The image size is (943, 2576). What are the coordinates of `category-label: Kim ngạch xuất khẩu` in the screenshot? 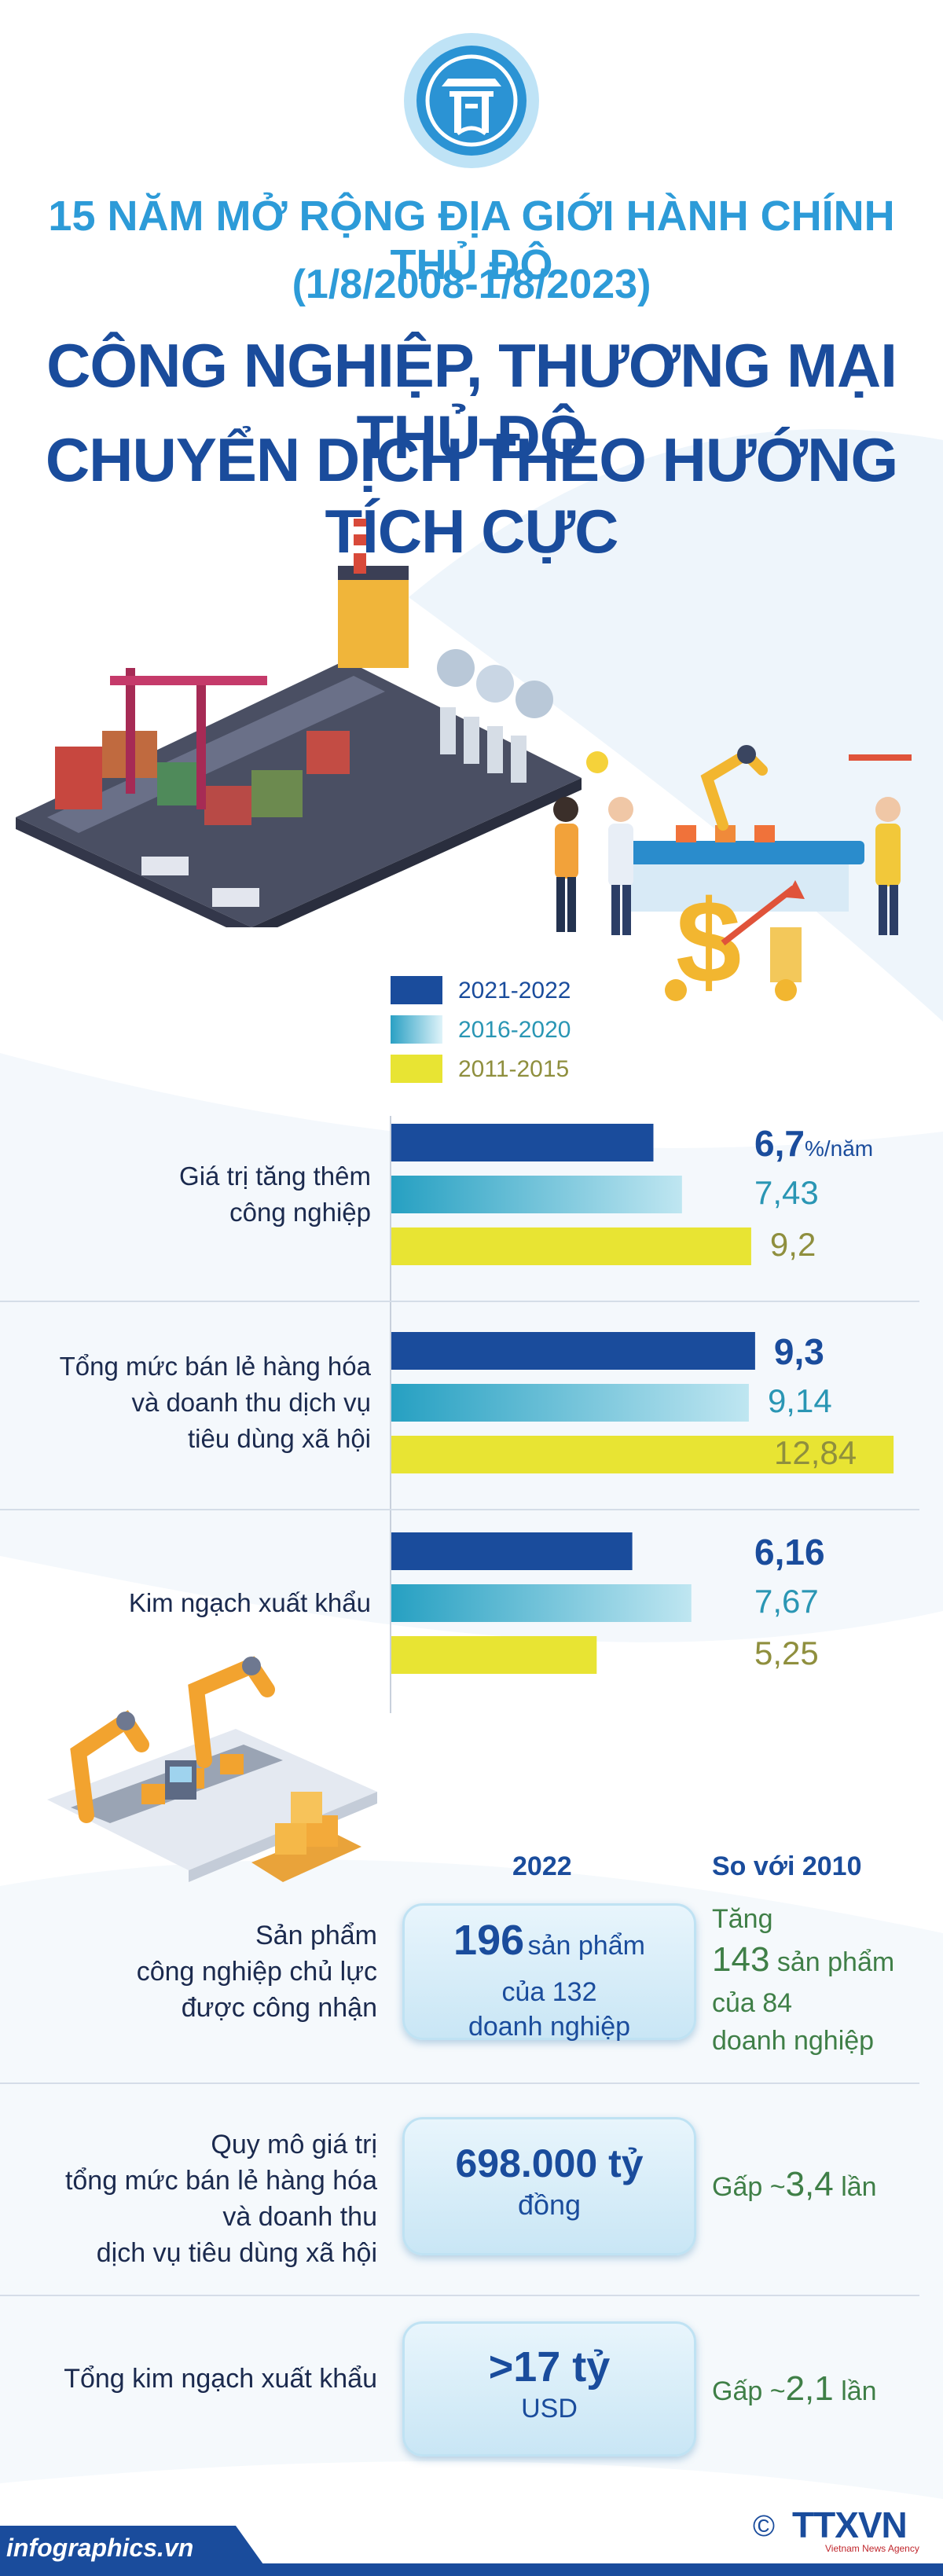 It's located at (190, 1603).